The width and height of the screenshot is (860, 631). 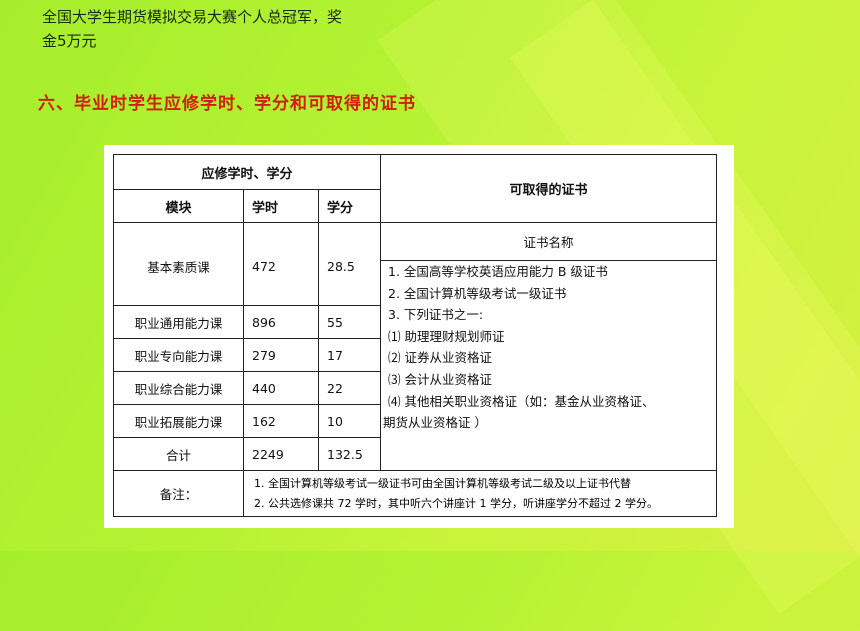 What do you see at coordinates (548, 188) in the screenshot?
I see `header-certs: 可取得的证书` at bounding box center [548, 188].